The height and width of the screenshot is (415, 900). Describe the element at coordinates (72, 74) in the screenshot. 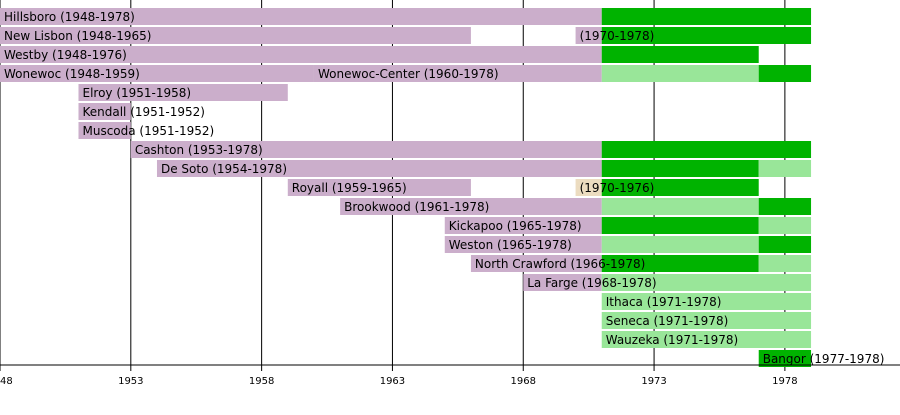

I see `segment-label: Wonewoc (1948-1959)` at that location.